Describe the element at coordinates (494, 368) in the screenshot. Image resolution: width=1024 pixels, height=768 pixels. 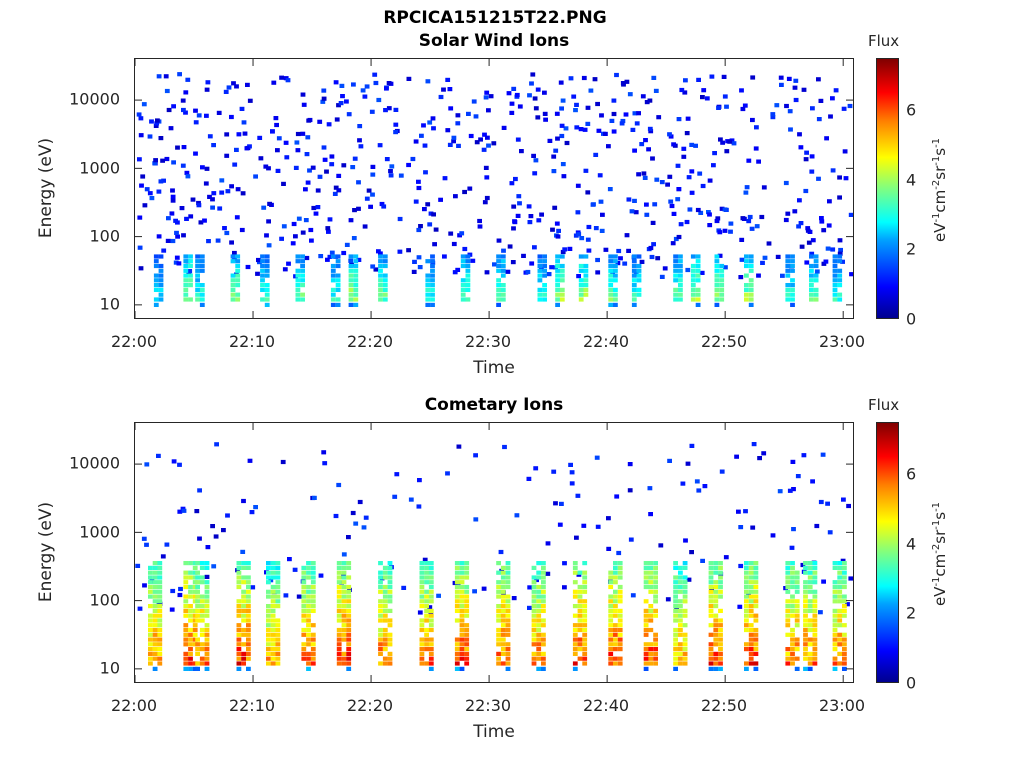
I see `solar-wind-xlabel: Time` at that location.